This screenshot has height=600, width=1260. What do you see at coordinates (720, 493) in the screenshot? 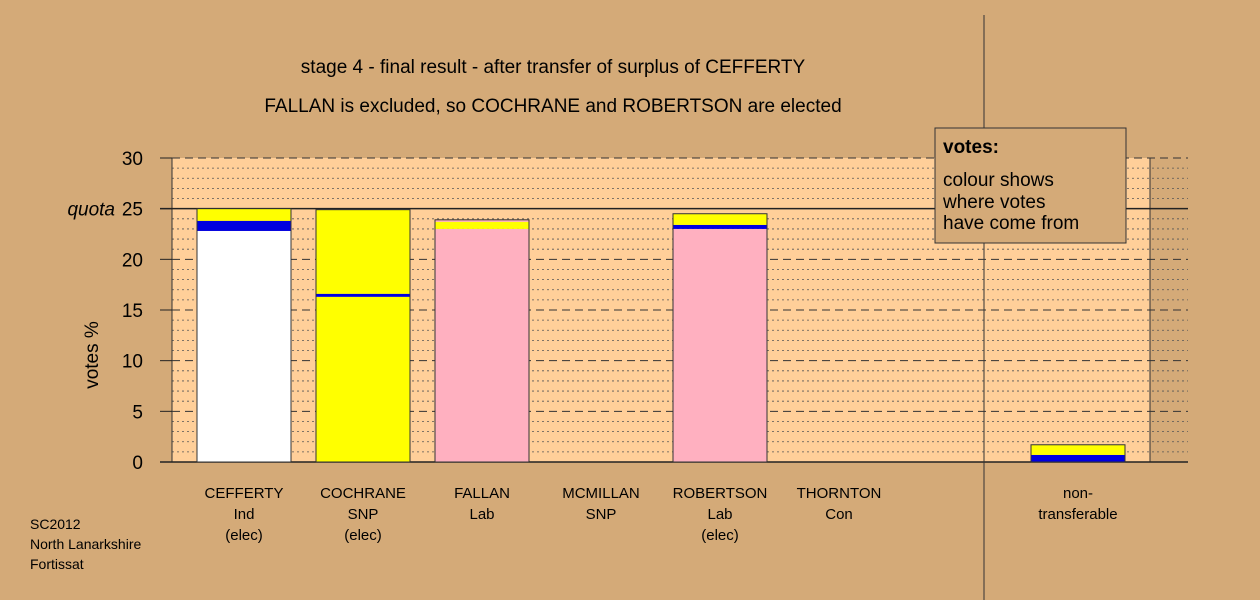
I see `category-label: ROBERTSON` at bounding box center [720, 493].